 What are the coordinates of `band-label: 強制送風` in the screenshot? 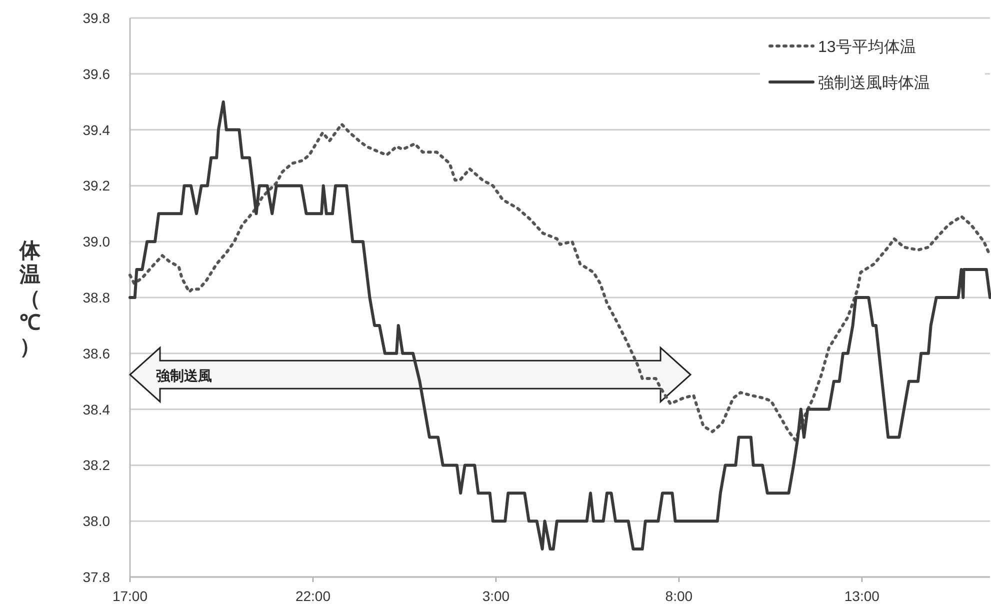 It's located at (184, 376).